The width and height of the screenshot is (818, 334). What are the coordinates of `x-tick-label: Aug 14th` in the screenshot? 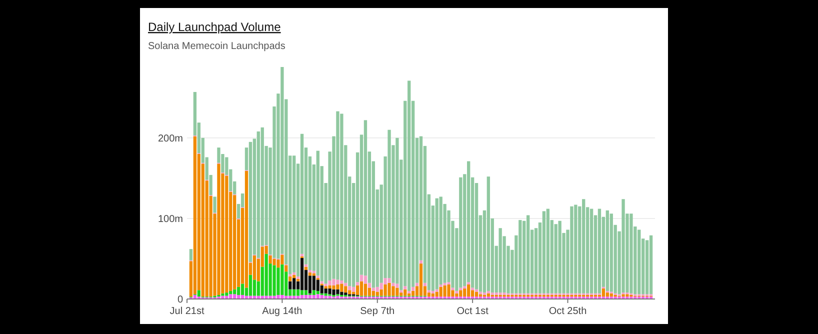 It's located at (282, 311).